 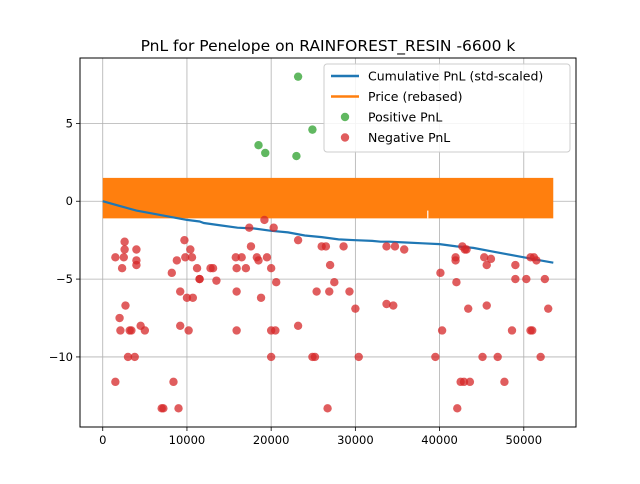 What do you see at coordinates (455, 76) in the screenshot?
I see `legend-item-cumulative-label: Cumulative PnL (std-scaled)` at bounding box center [455, 76].